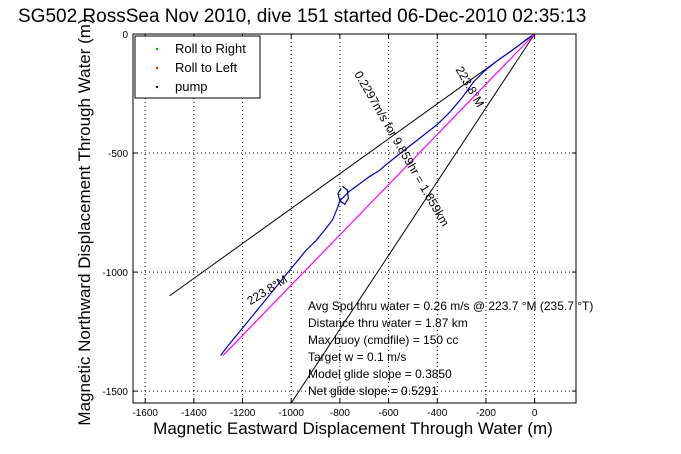 This screenshot has height=454, width=681. Describe the element at coordinates (357, 357) in the screenshot. I see `annotation-line: Target w = 0.1 m/s` at that location.